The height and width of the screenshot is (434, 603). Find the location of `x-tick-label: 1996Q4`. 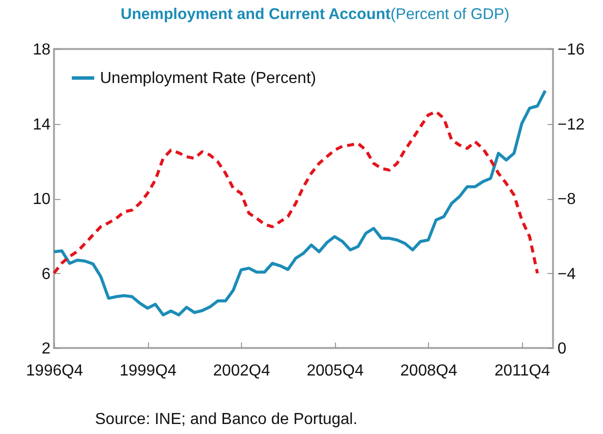

x-tick-label: 1996Q4 is located at coordinates (55, 371).